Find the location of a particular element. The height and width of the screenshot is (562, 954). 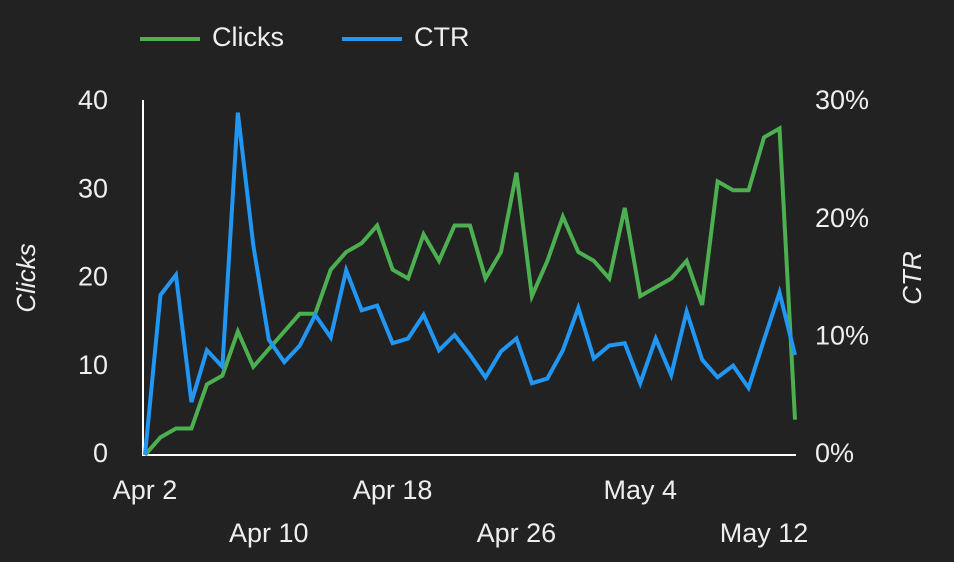

y2-axis-title: CTR is located at coordinates (912, 277).